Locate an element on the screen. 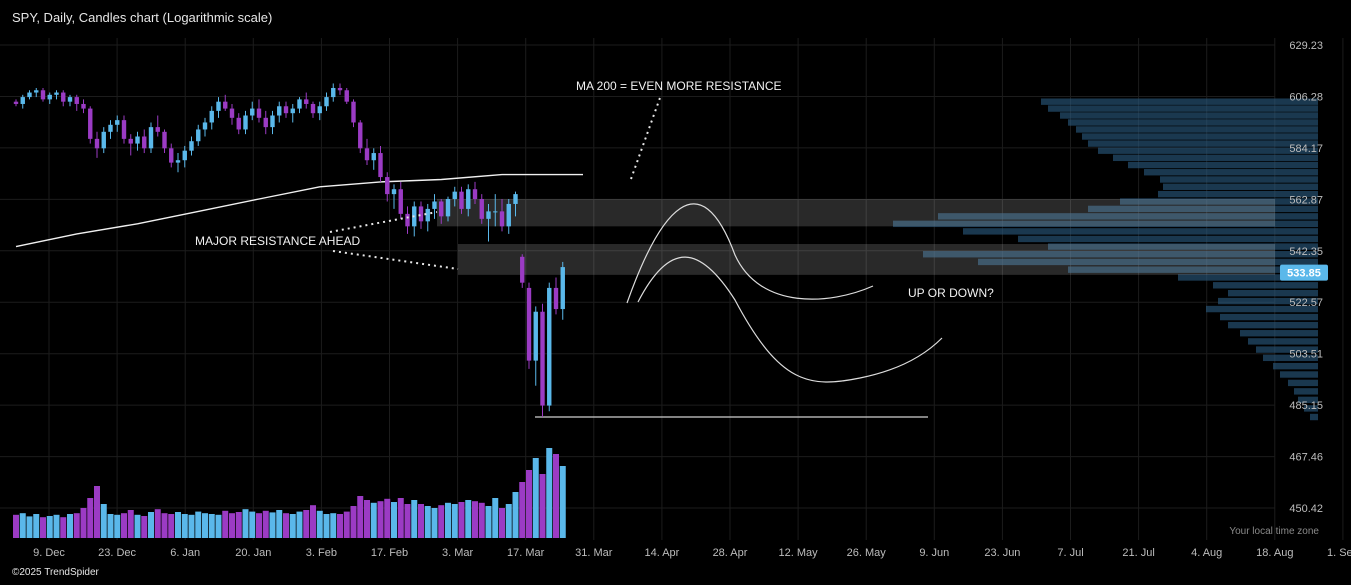  x-tick-label: 12. May is located at coordinates (799, 553).